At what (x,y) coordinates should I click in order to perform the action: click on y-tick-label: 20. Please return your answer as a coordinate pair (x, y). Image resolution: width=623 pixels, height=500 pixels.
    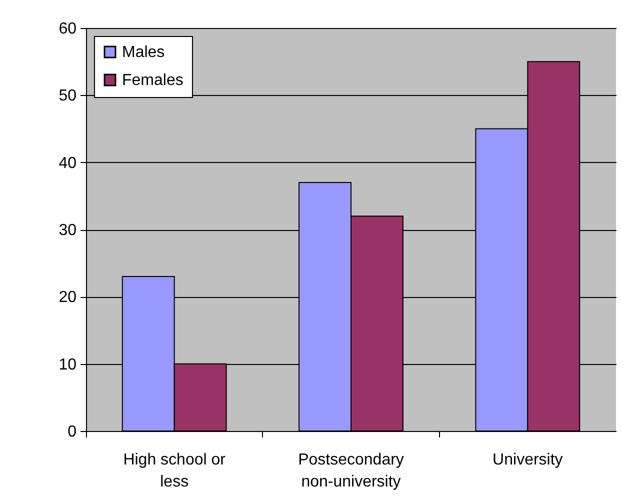
    Looking at the image, I should click on (67, 297).